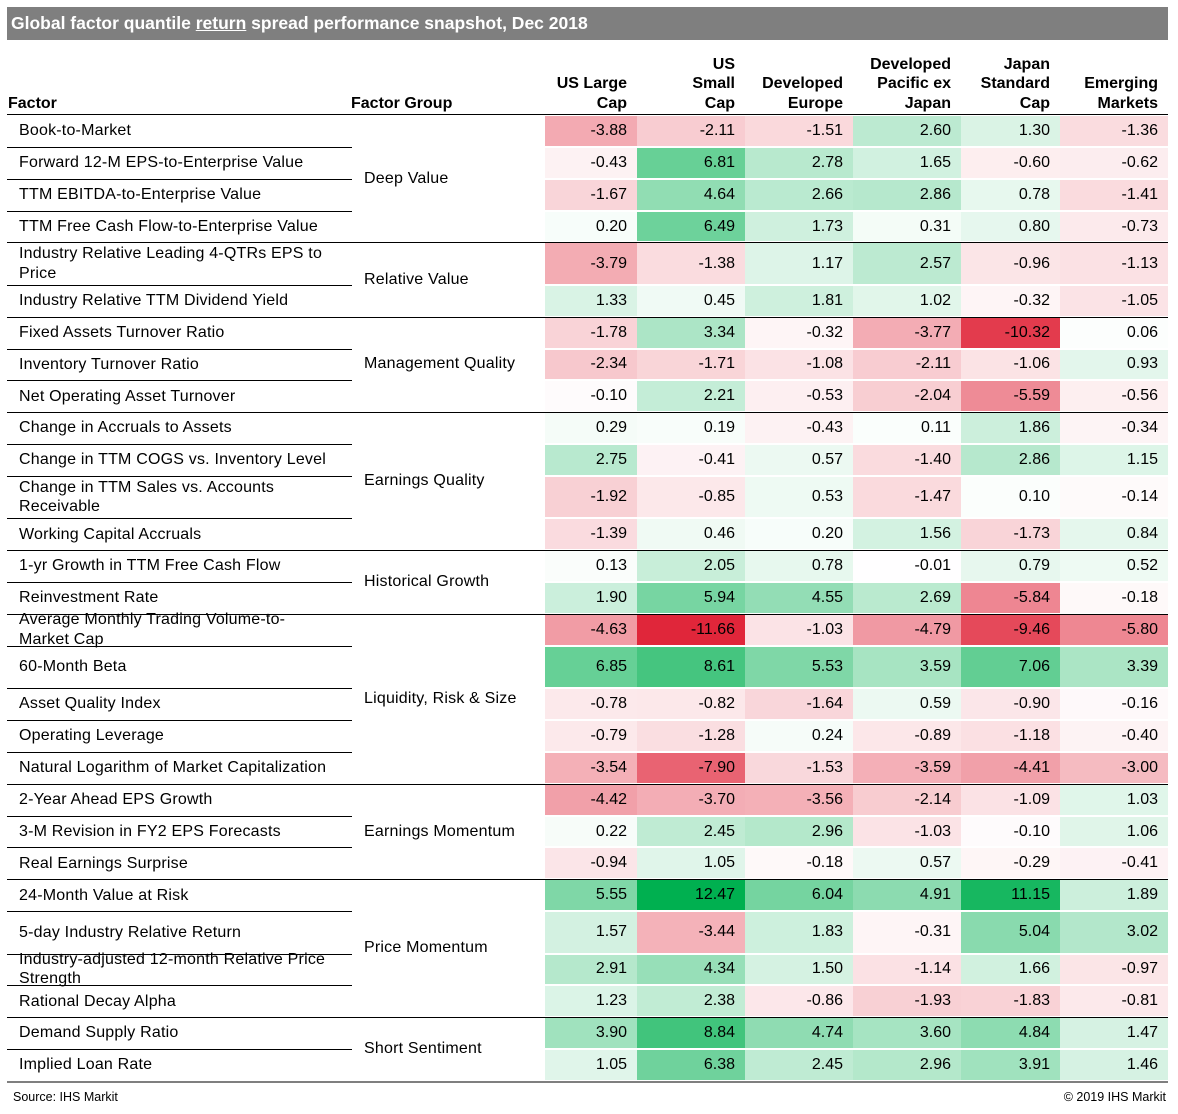 This screenshot has height=1114, width=1178. I want to click on column-header: Developed Pacific ex Japan, so click(910, 83).